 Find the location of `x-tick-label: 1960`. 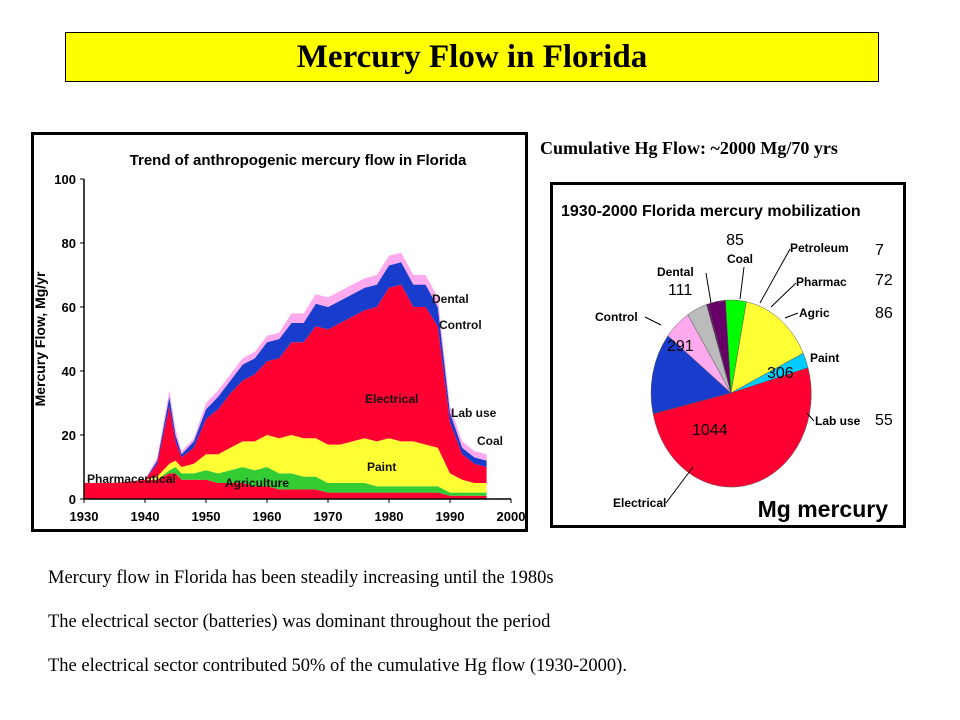

x-tick-label: 1960 is located at coordinates (267, 516).